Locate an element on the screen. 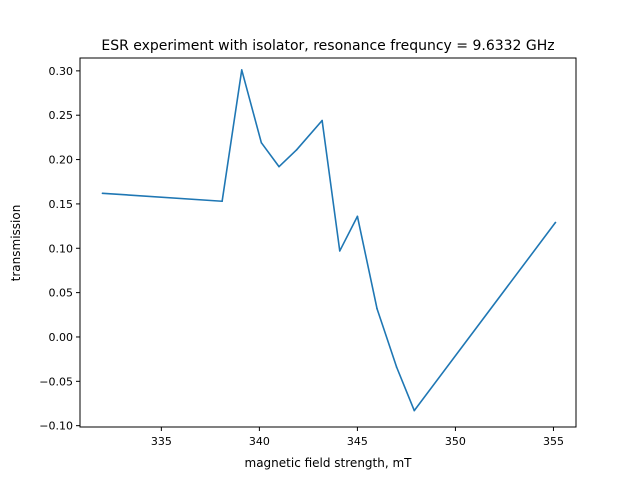  x-tick-label: 335 is located at coordinates (161, 441).